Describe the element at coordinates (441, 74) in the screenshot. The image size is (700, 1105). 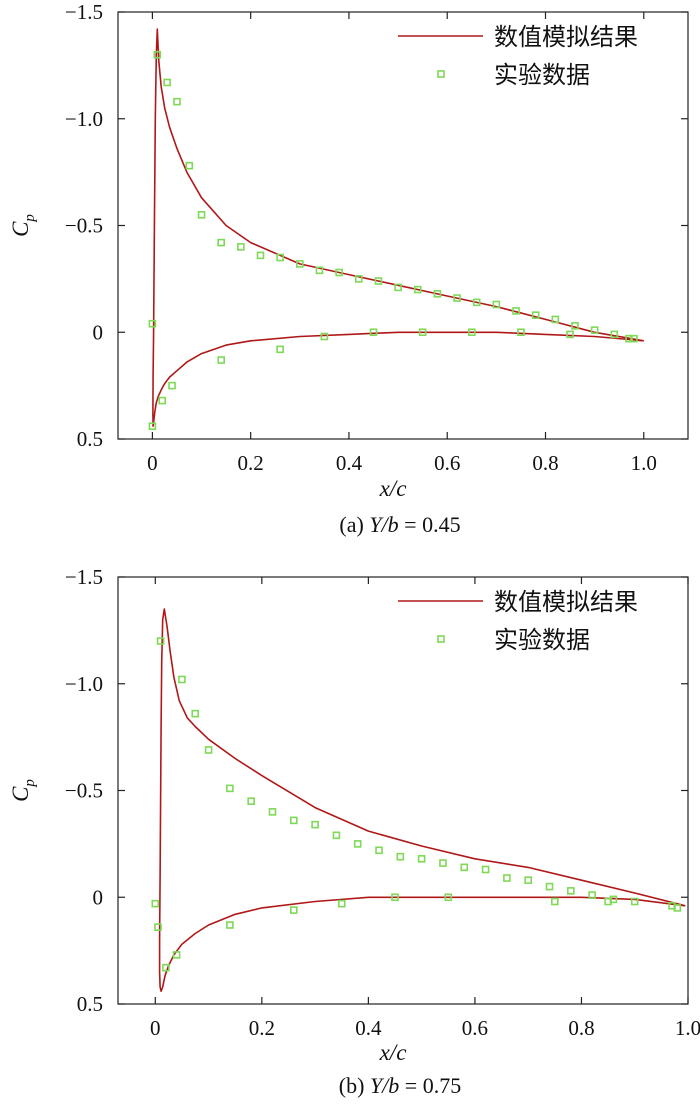
I see `legend-marker-swatch` at that location.